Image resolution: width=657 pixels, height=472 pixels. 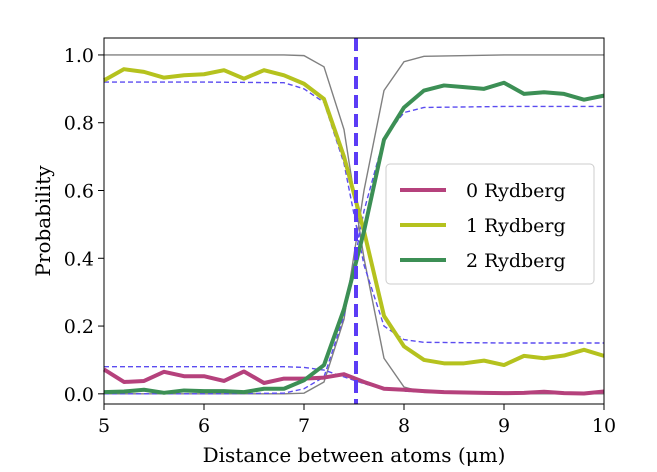 What do you see at coordinates (43, 221) in the screenshot?
I see `y-axis-label: Probability` at bounding box center [43, 221].